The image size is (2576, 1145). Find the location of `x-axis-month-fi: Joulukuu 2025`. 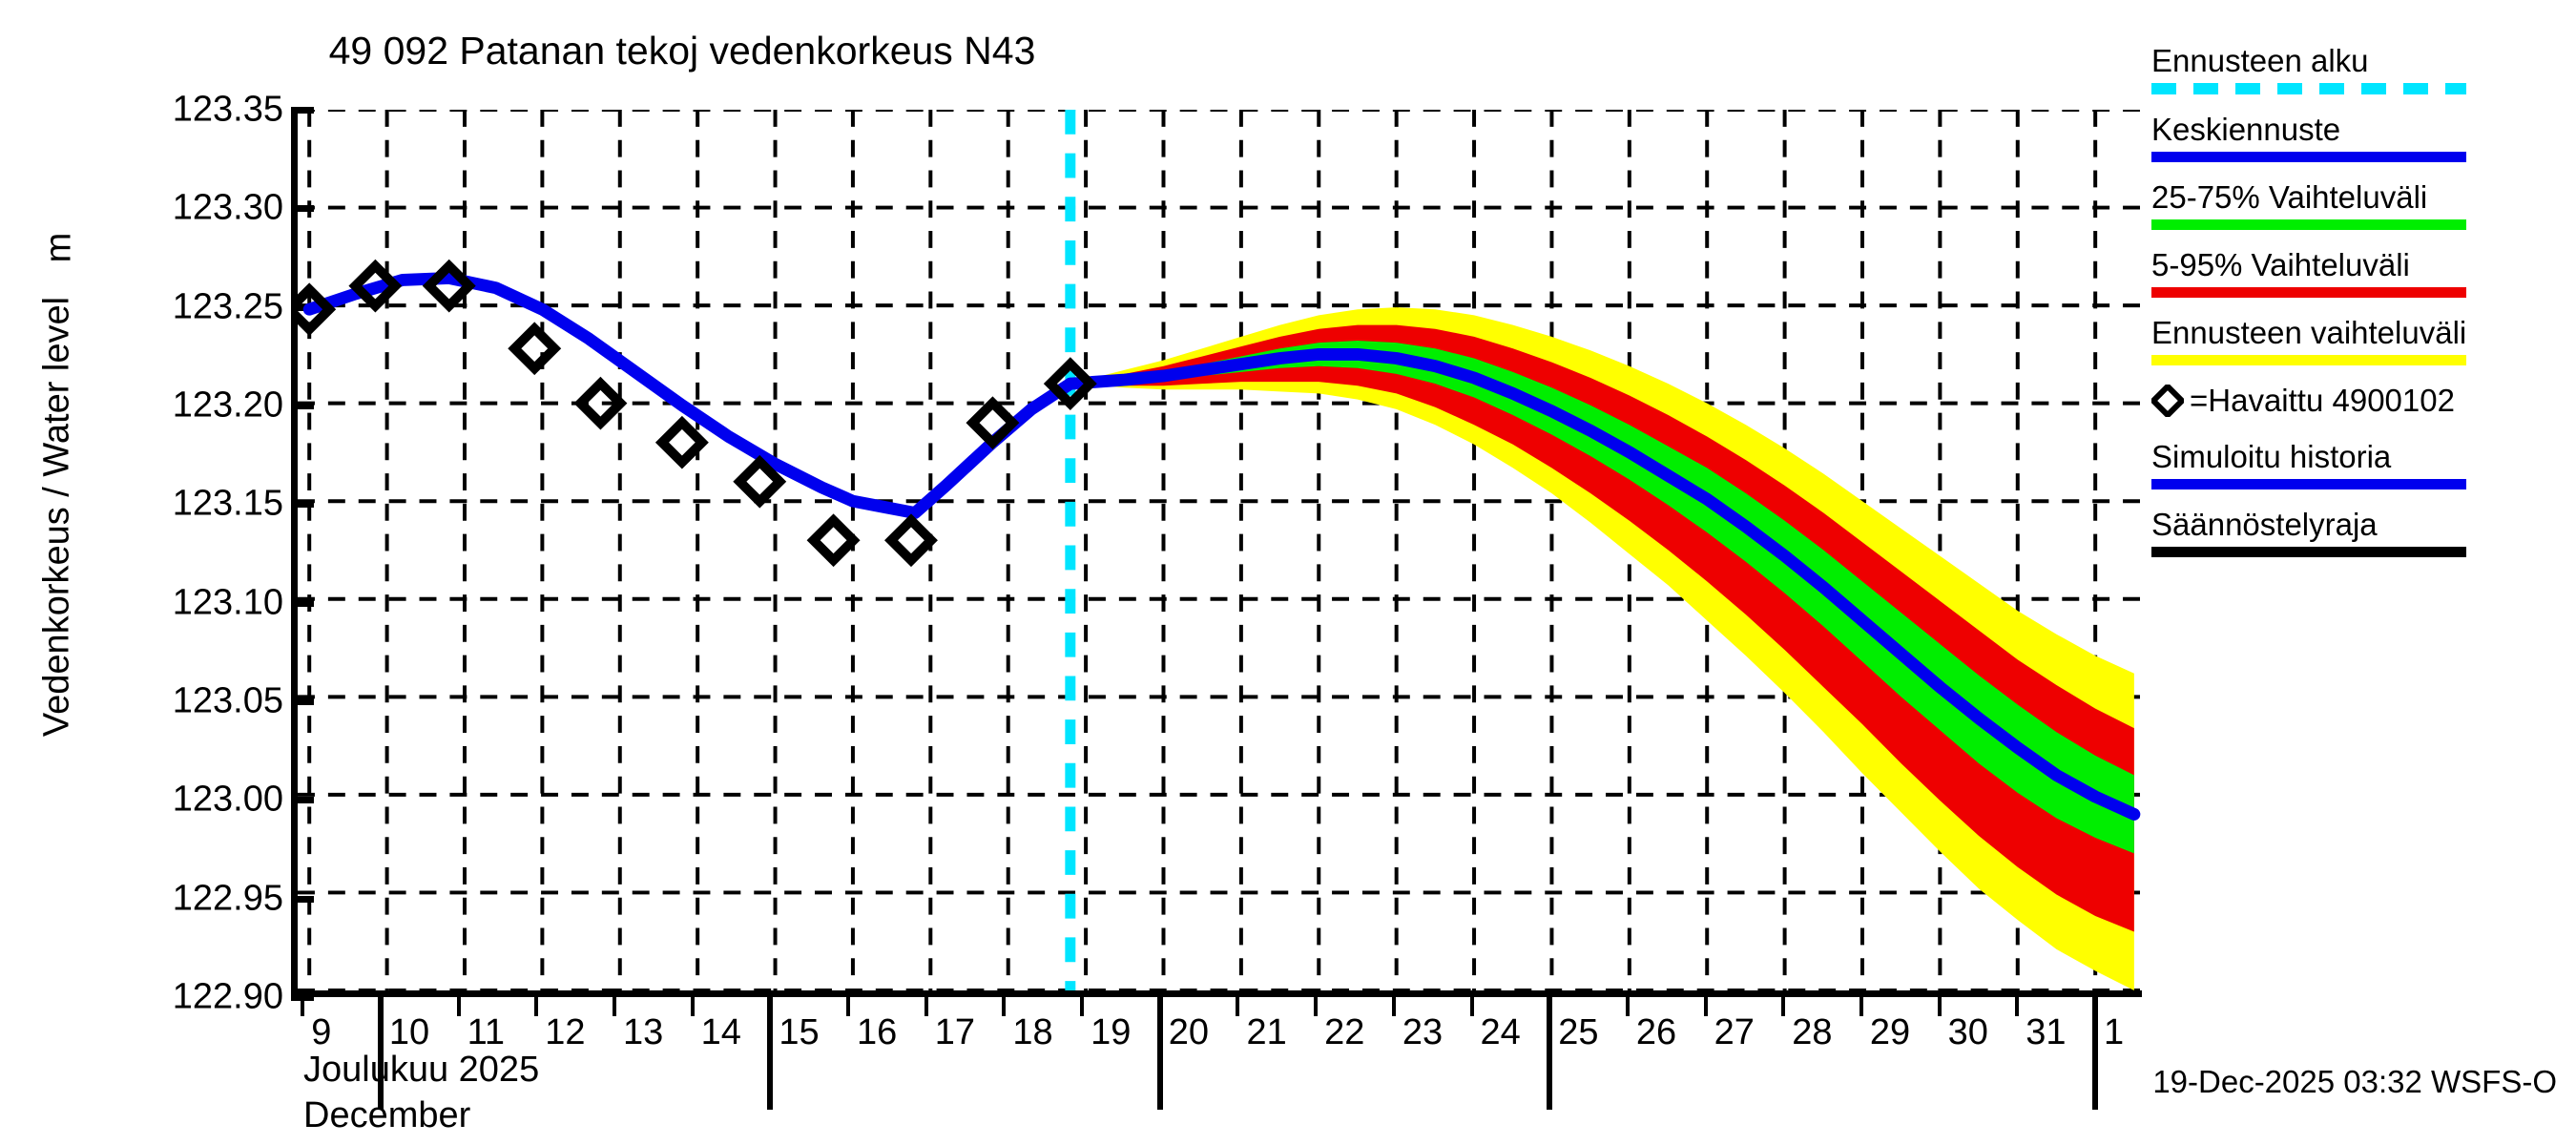

x-axis-month-fi: Joulukuu 2025 is located at coordinates (421, 1070).